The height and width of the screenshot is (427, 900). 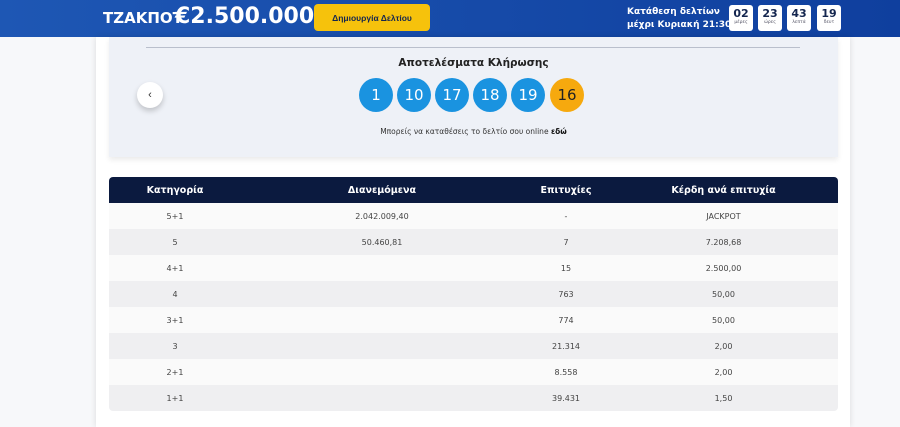 I want to click on table-cell: 2+1, so click(x=175, y=372).